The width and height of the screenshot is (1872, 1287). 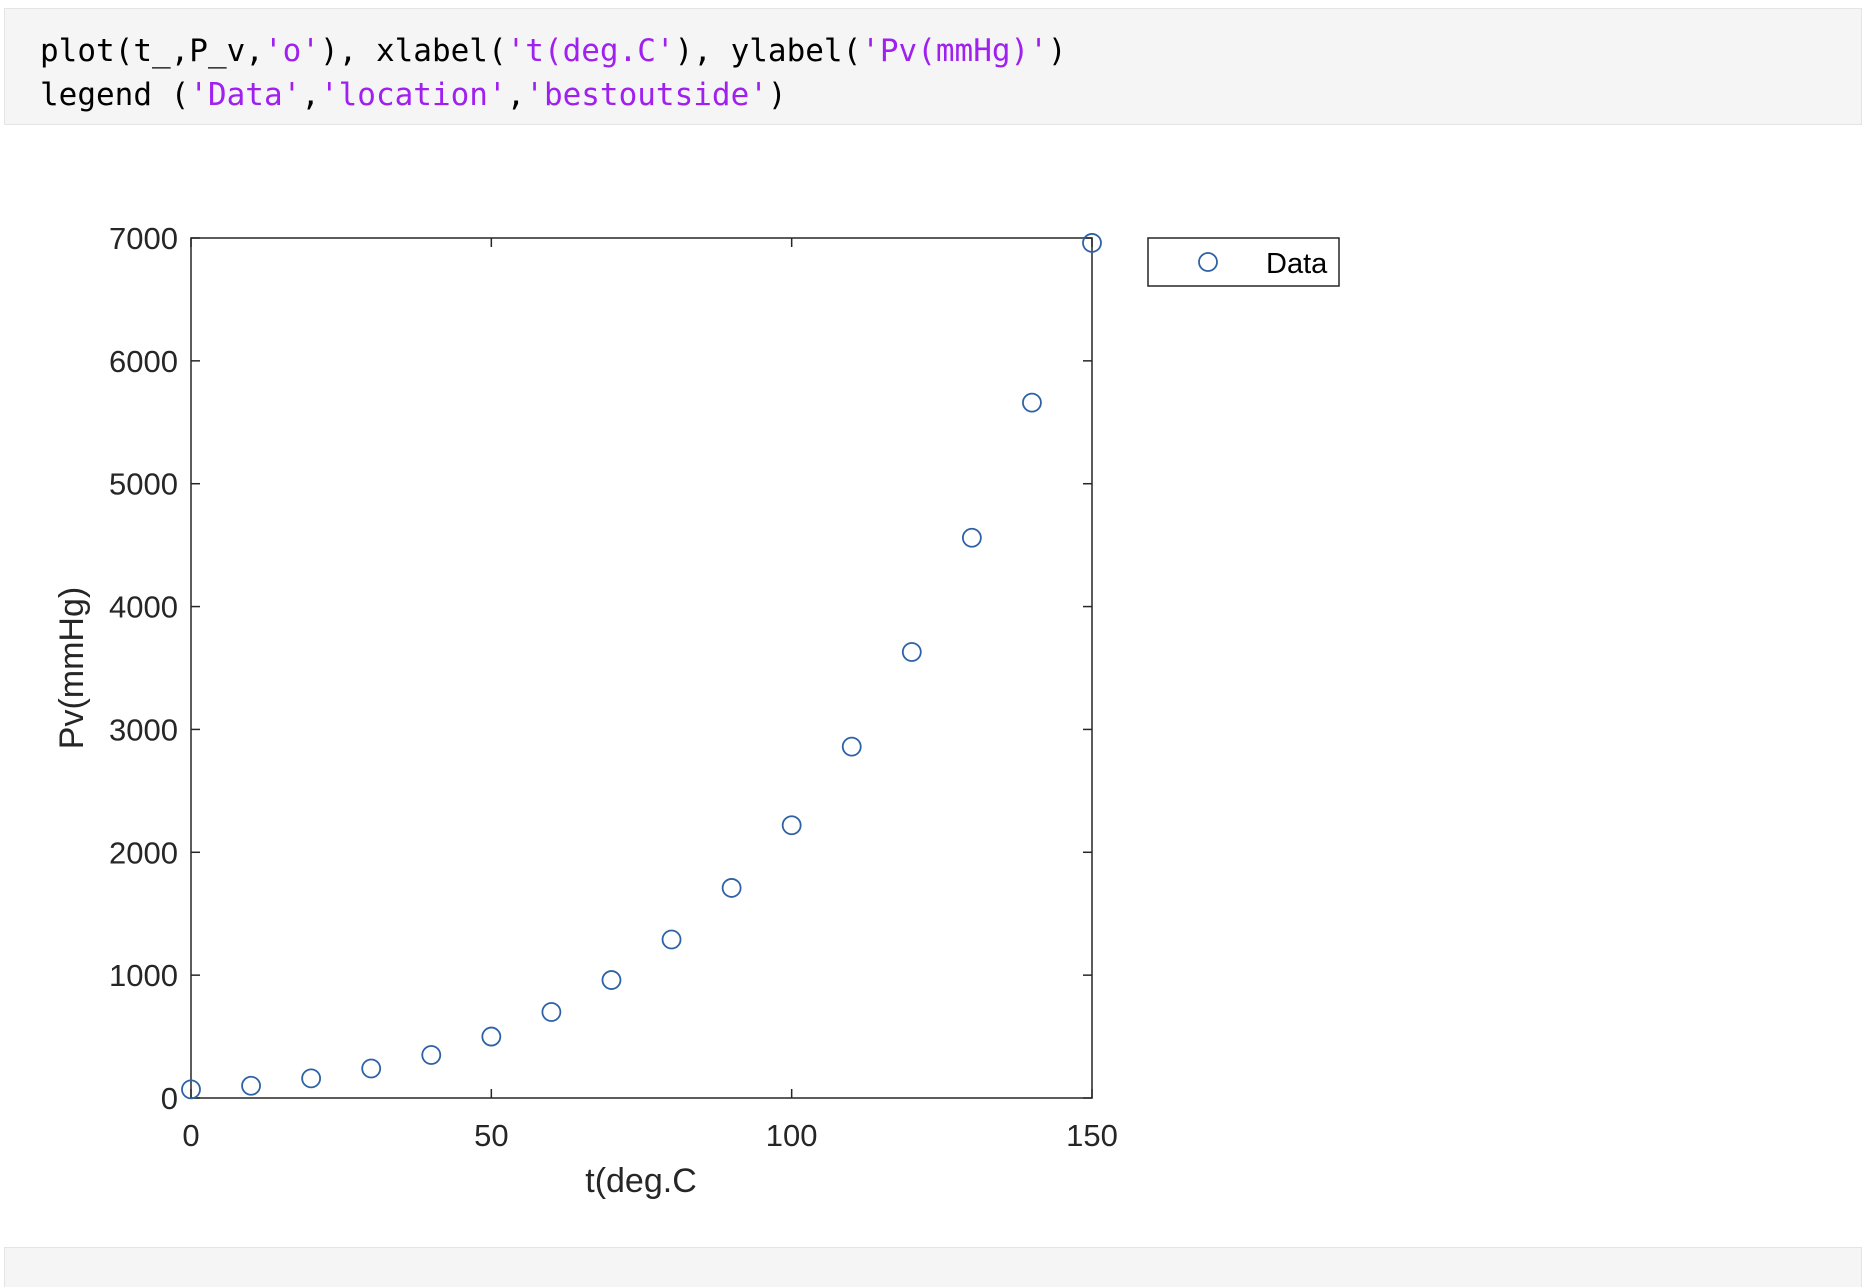 I want to click on x-tick-labels: 0 50 100 150, so click(x=649, y=1135).